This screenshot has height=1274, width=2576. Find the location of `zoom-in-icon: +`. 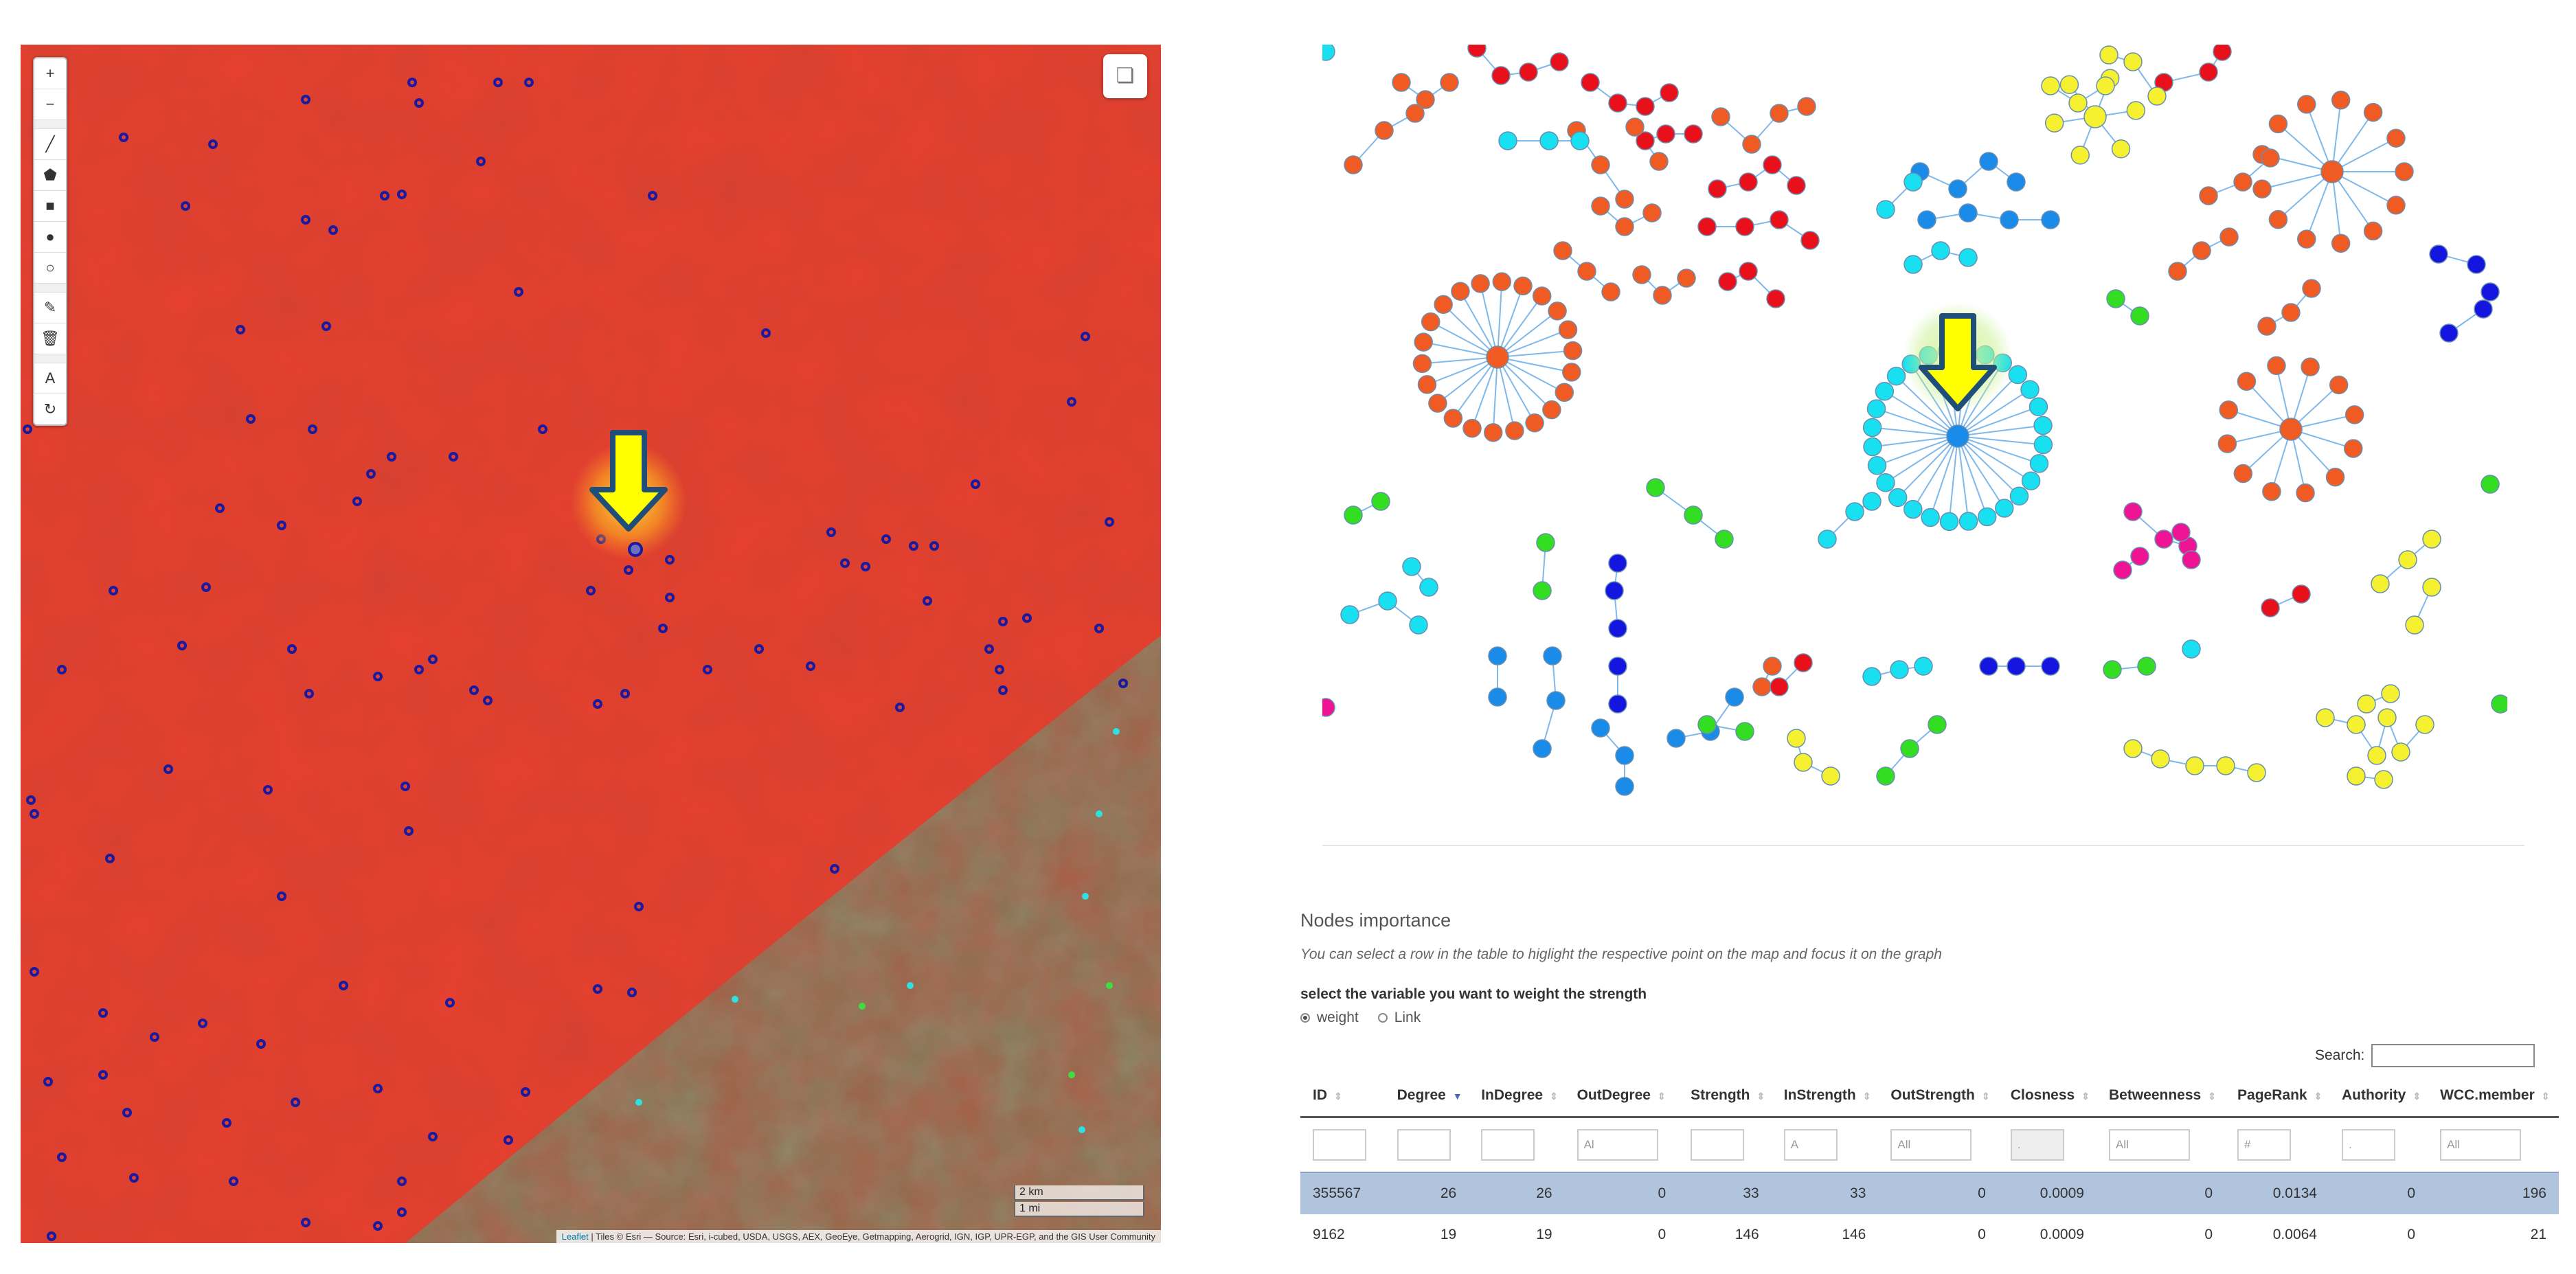

zoom-in-icon: + is located at coordinates (50, 73).